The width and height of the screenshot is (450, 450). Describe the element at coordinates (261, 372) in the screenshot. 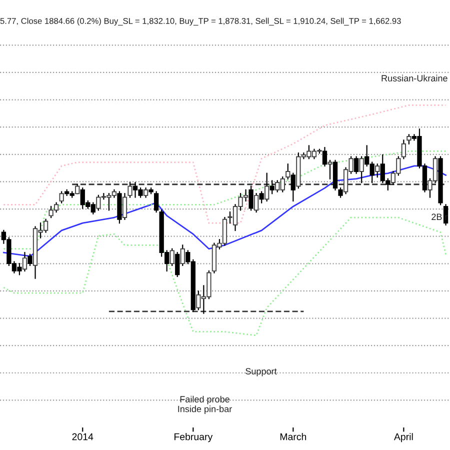

I see `text: Support` at that location.